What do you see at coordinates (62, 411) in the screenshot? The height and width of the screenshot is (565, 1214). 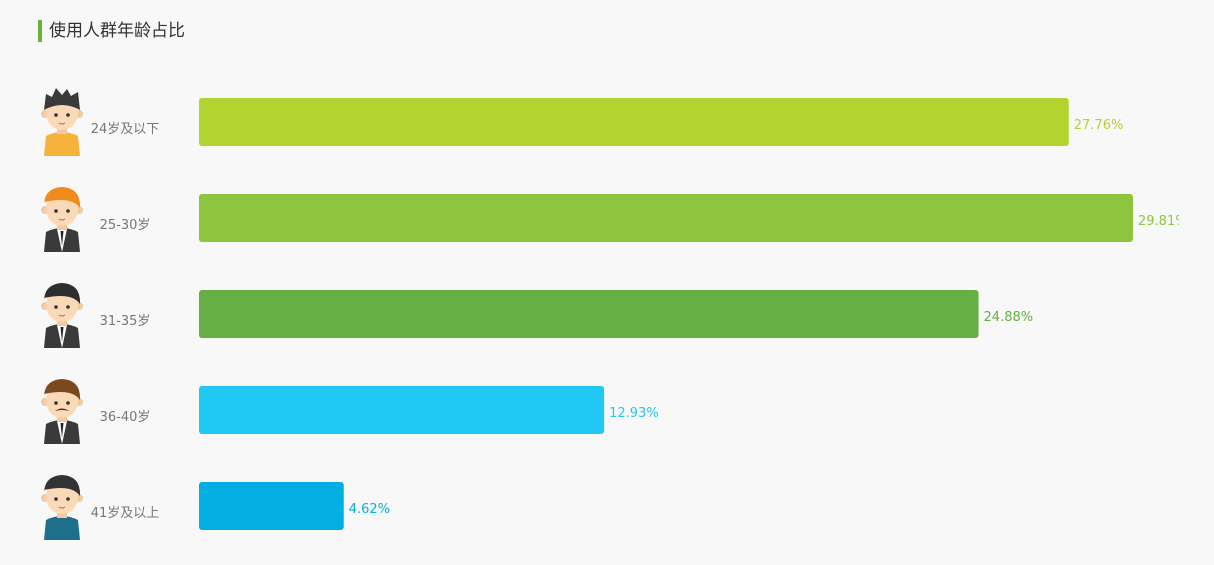 I see `mustache-man-avatar-icon` at bounding box center [62, 411].